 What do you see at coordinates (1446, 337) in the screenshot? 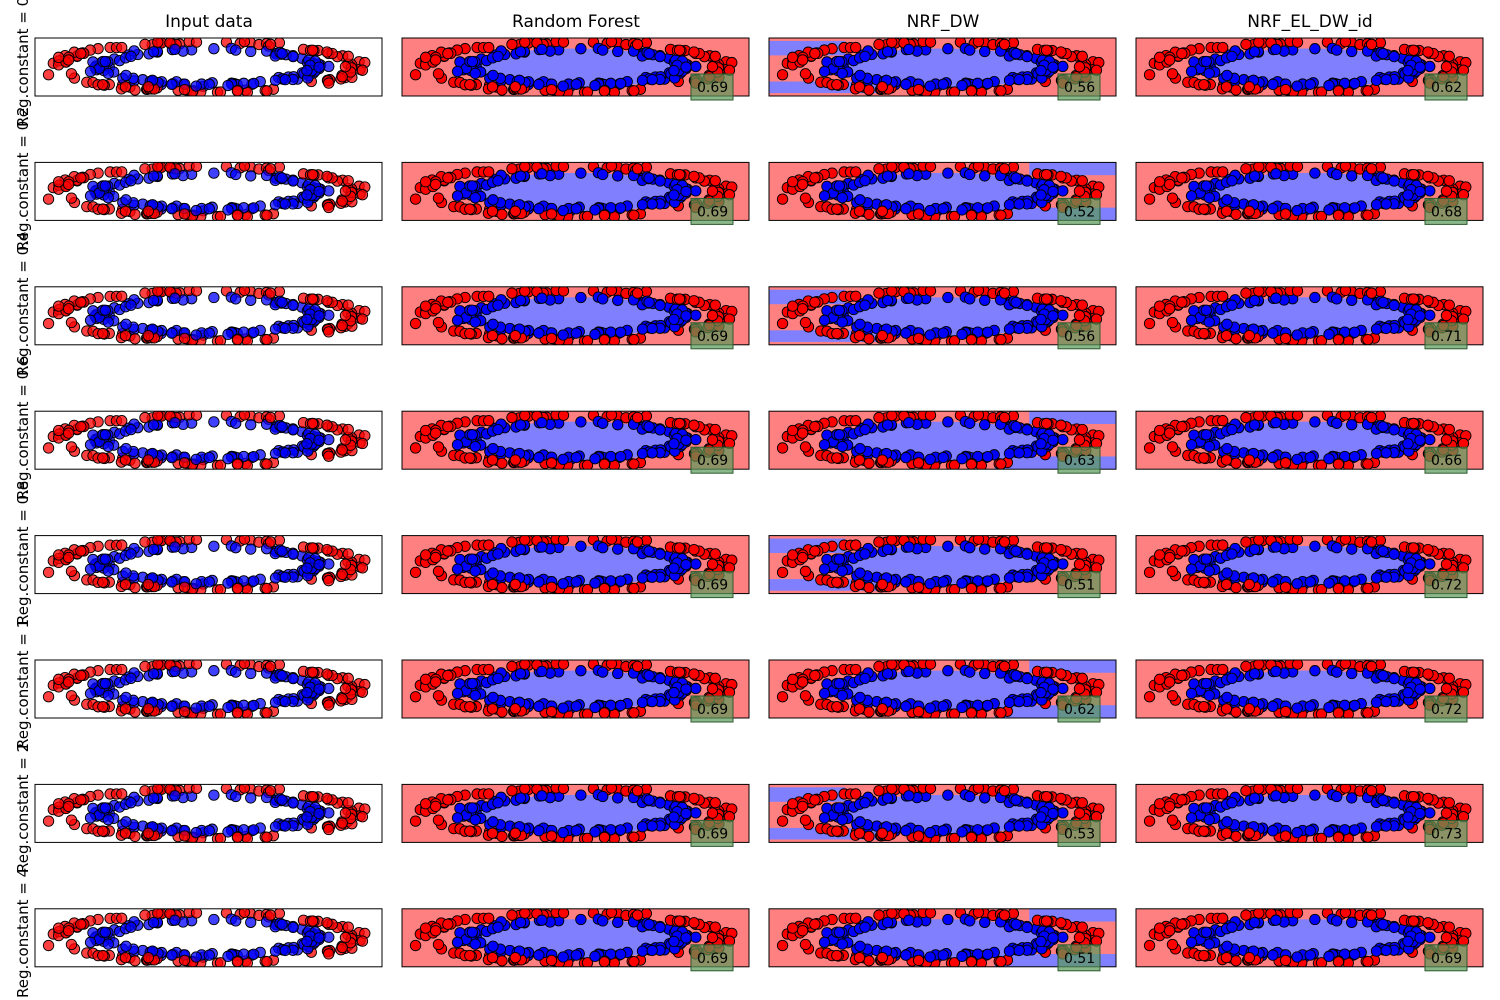
I see `score-label: 0.71` at bounding box center [1446, 337].